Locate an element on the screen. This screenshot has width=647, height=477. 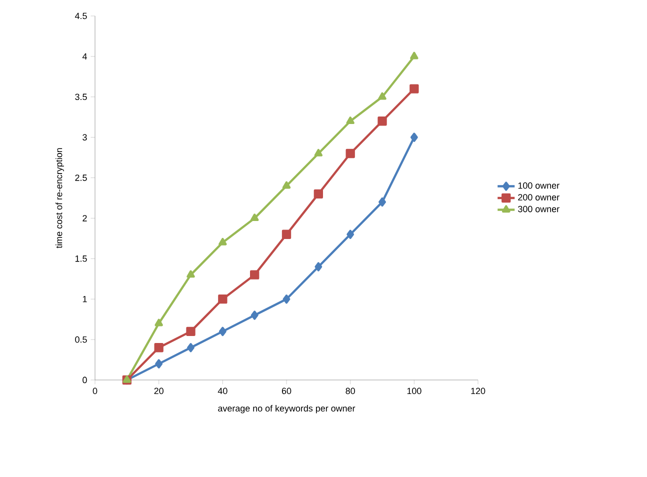
y-tick-label: 0.5 is located at coordinates (81, 339).